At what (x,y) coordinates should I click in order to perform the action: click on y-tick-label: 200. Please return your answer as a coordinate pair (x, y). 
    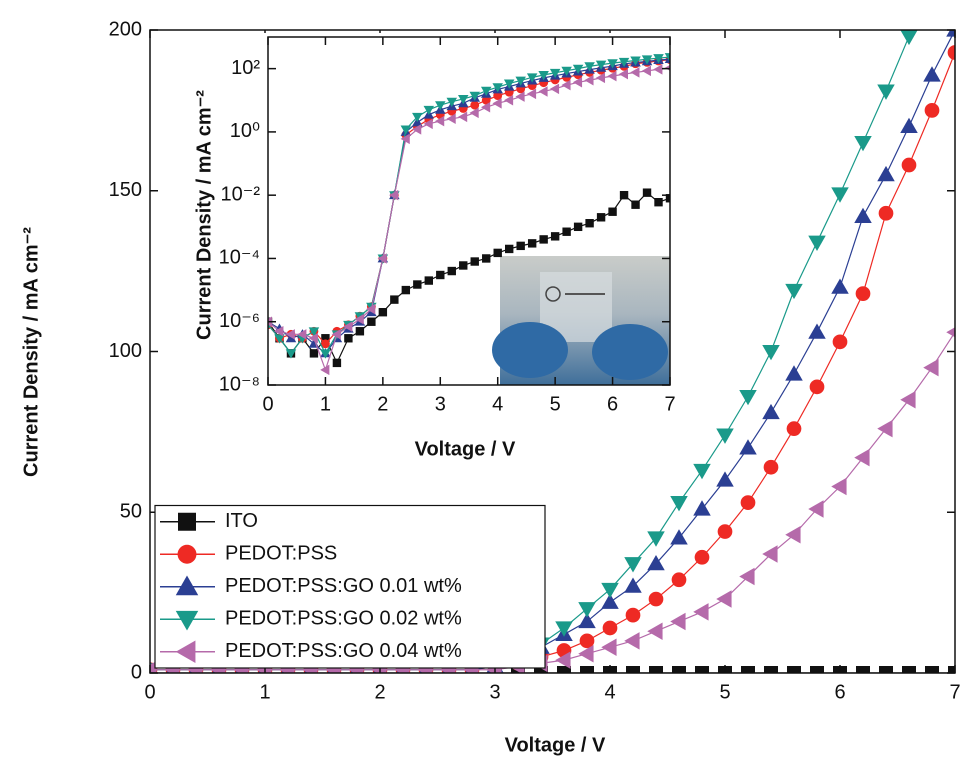
    Looking at the image, I should click on (125, 29).